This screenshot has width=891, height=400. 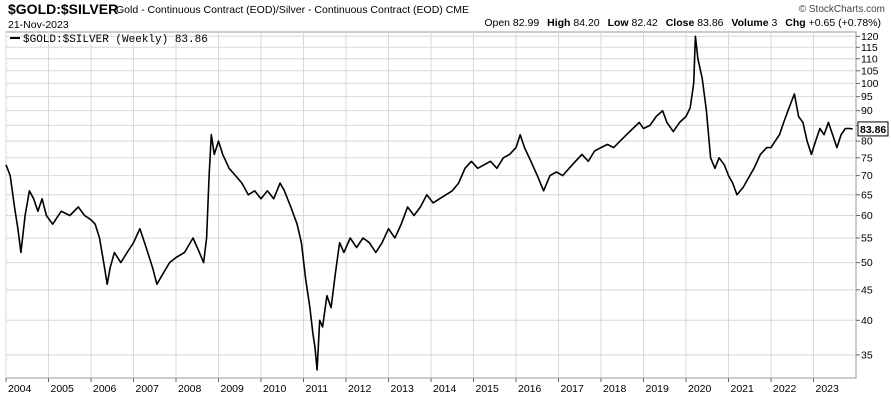 I want to click on x-tick-label: 2012, so click(x=360, y=389).